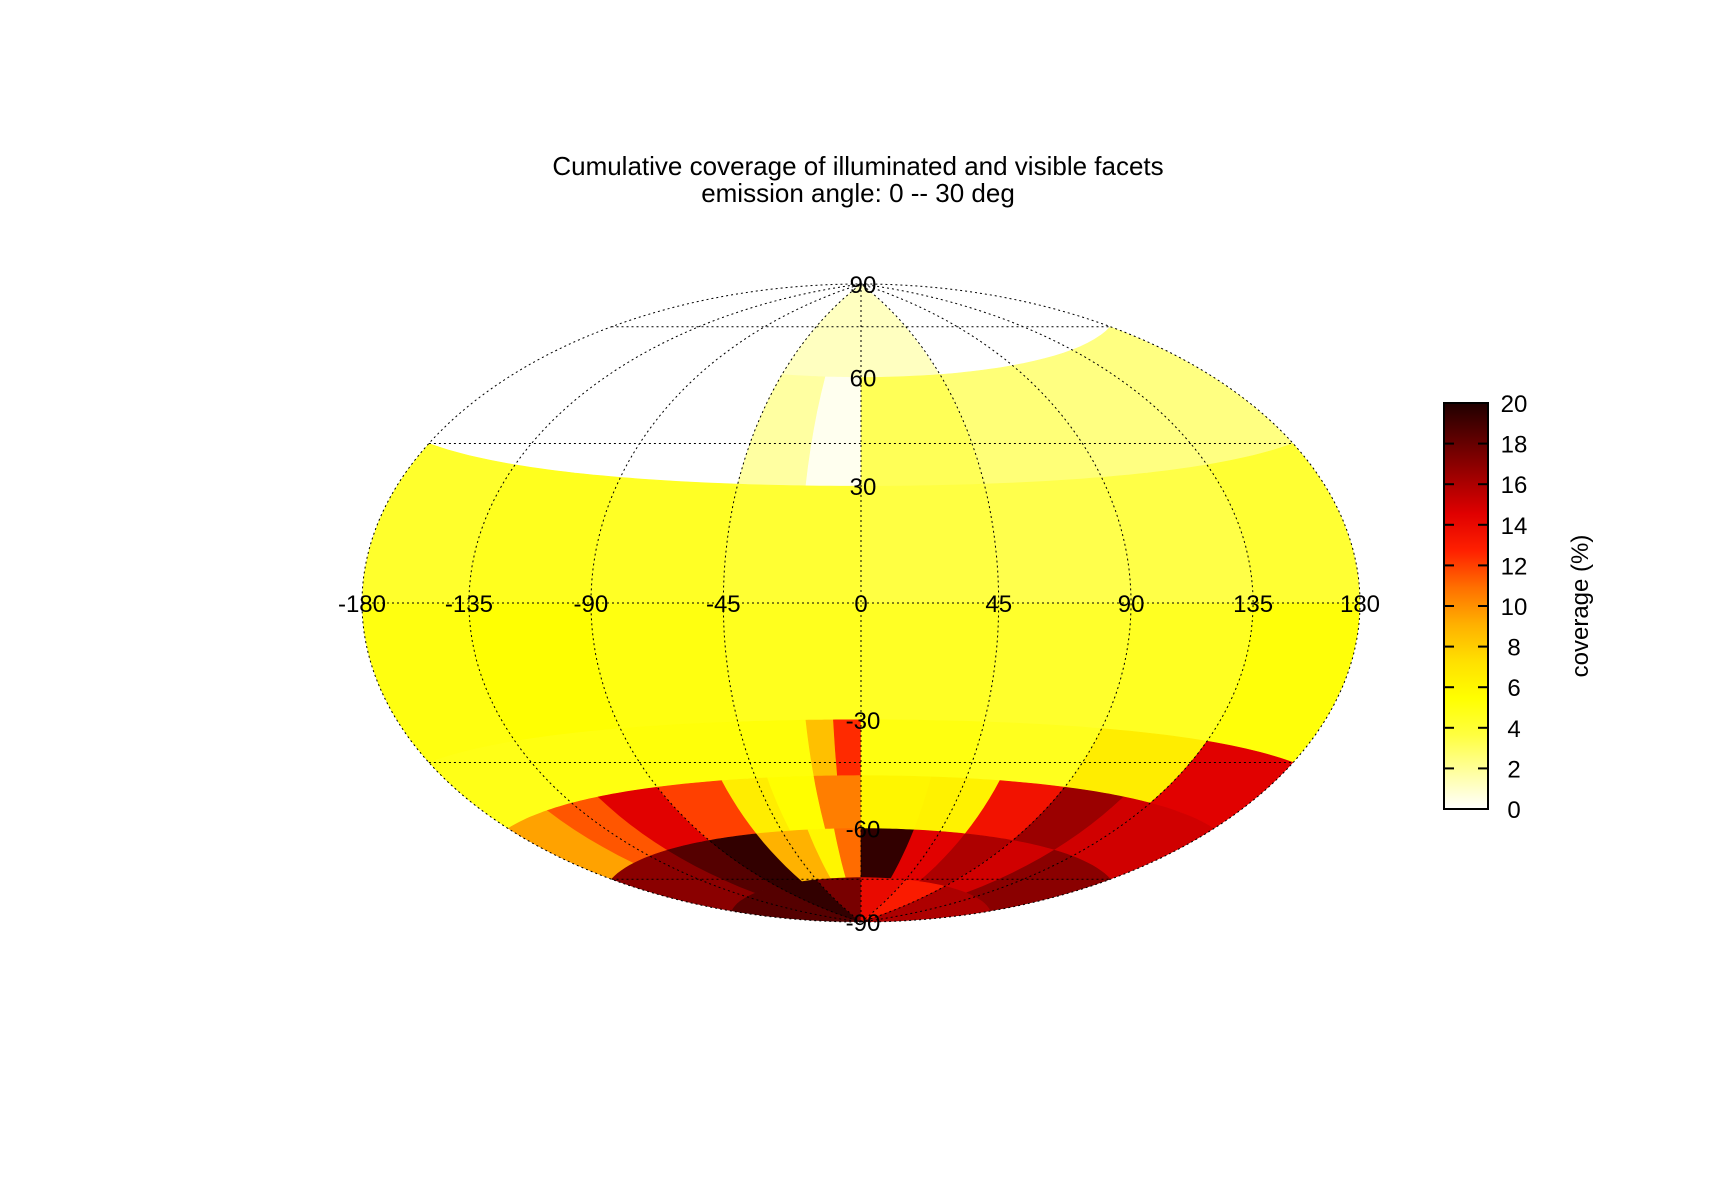 This screenshot has width=1716, height=1200. I want to click on lon-tick-label: -45, so click(723, 604).